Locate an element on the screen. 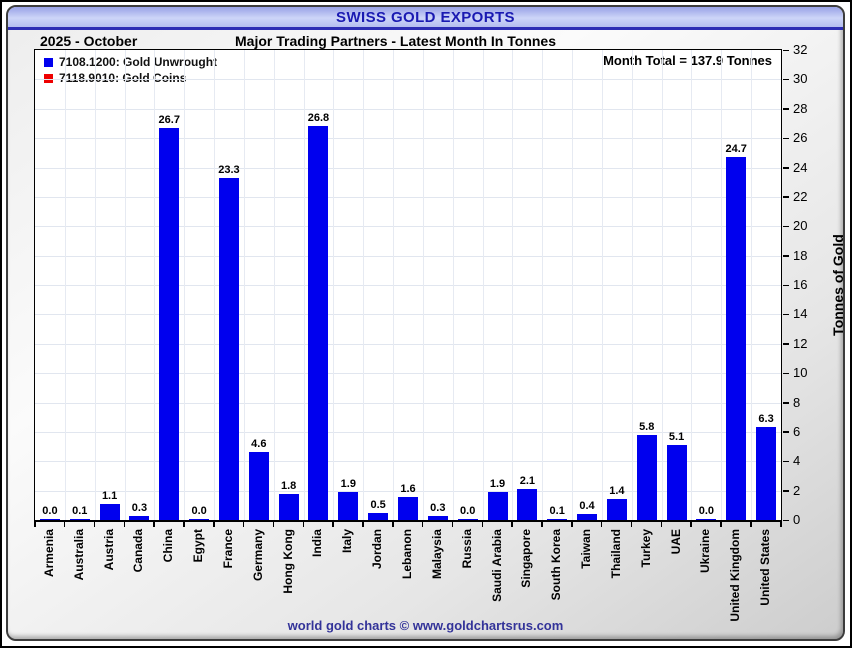 The width and height of the screenshot is (852, 648). y-tick-label: 2 is located at coordinates (797, 490).